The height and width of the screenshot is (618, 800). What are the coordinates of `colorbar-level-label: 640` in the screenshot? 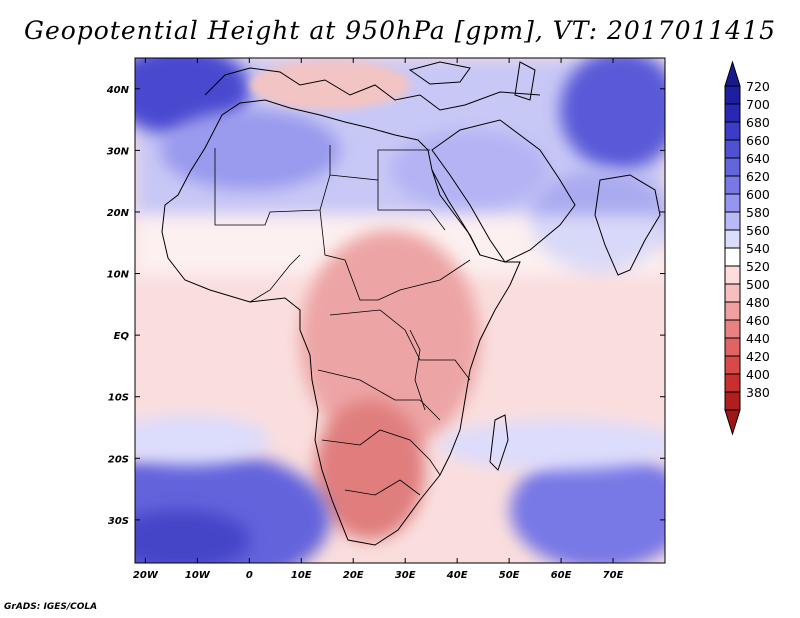 It's located at (758, 158).